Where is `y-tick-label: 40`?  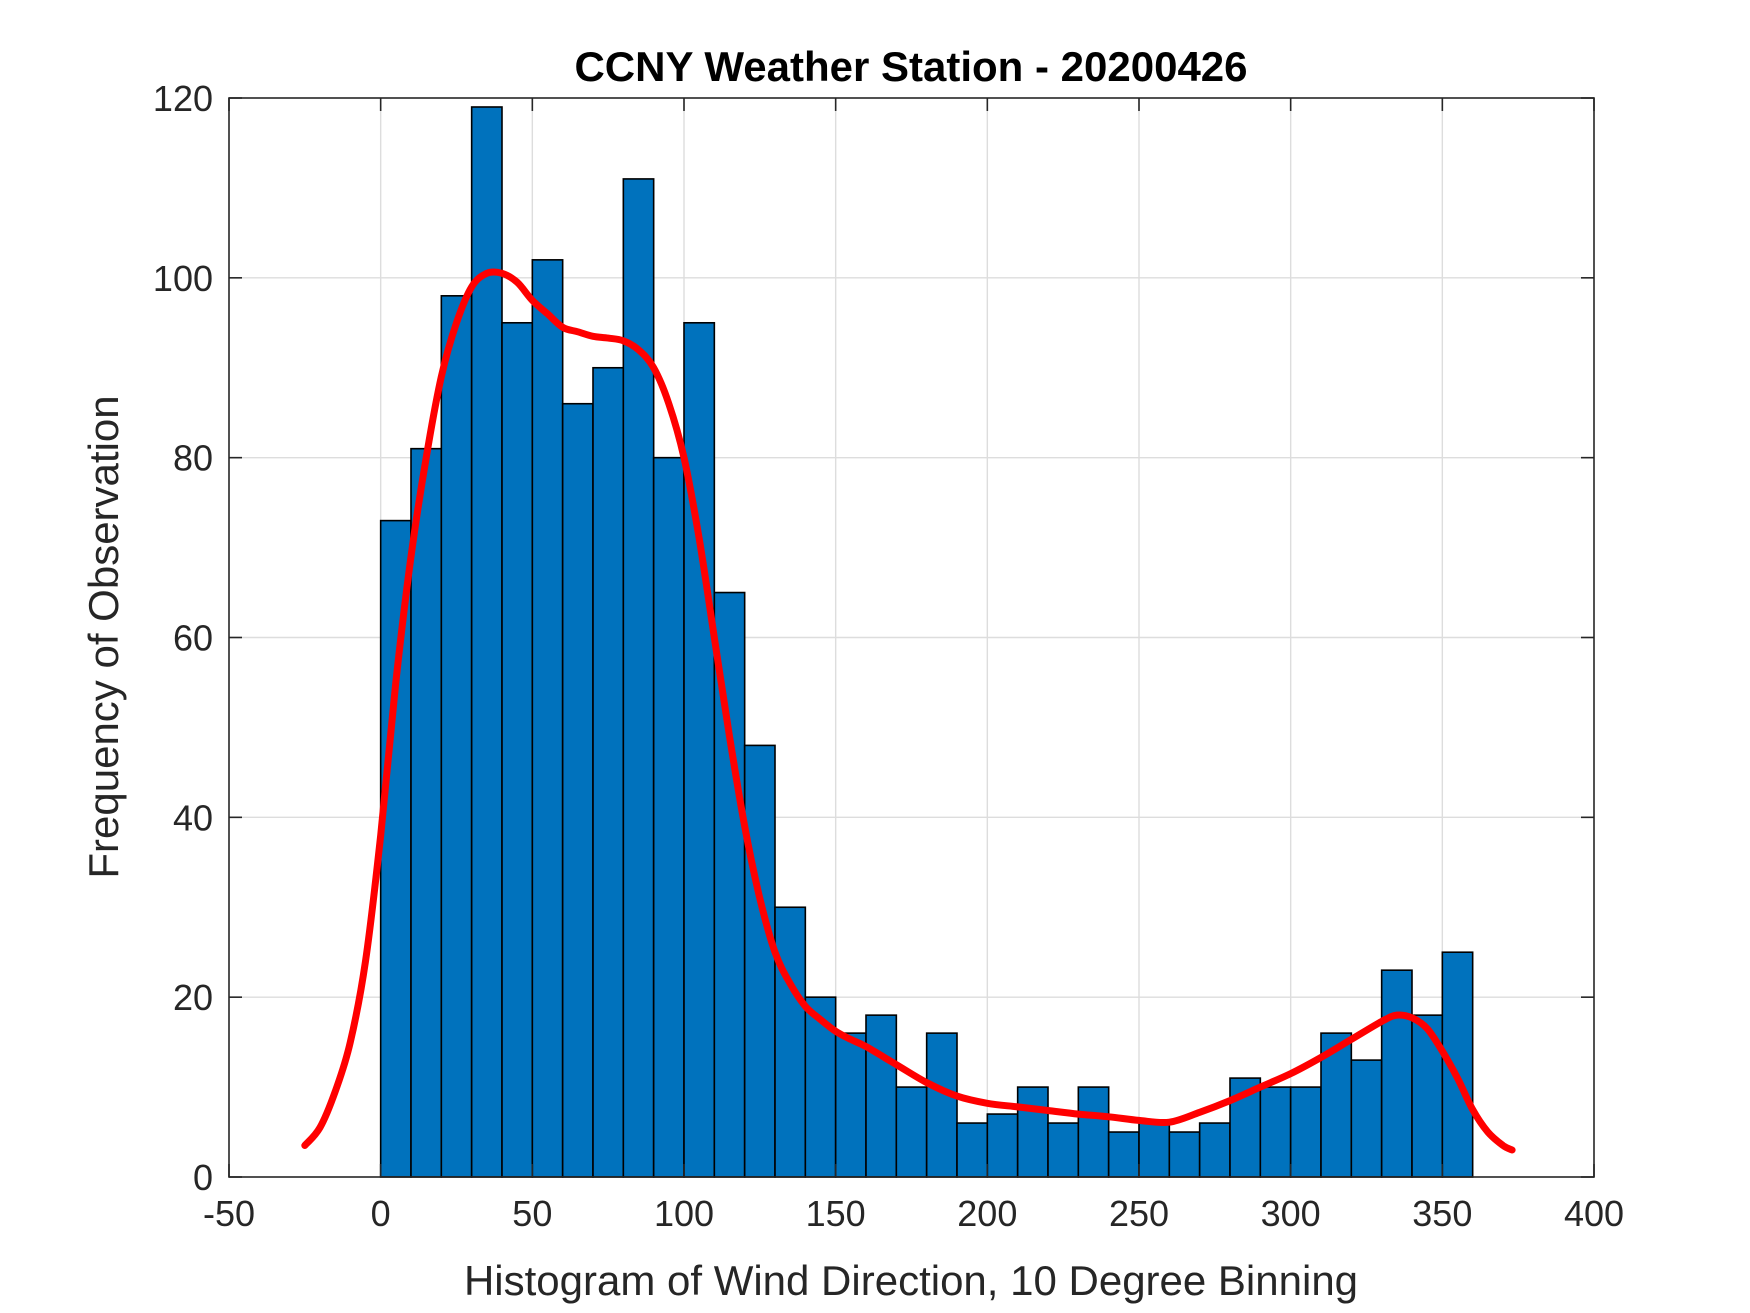
y-tick-label: 40 is located at coordinates (193, 817).